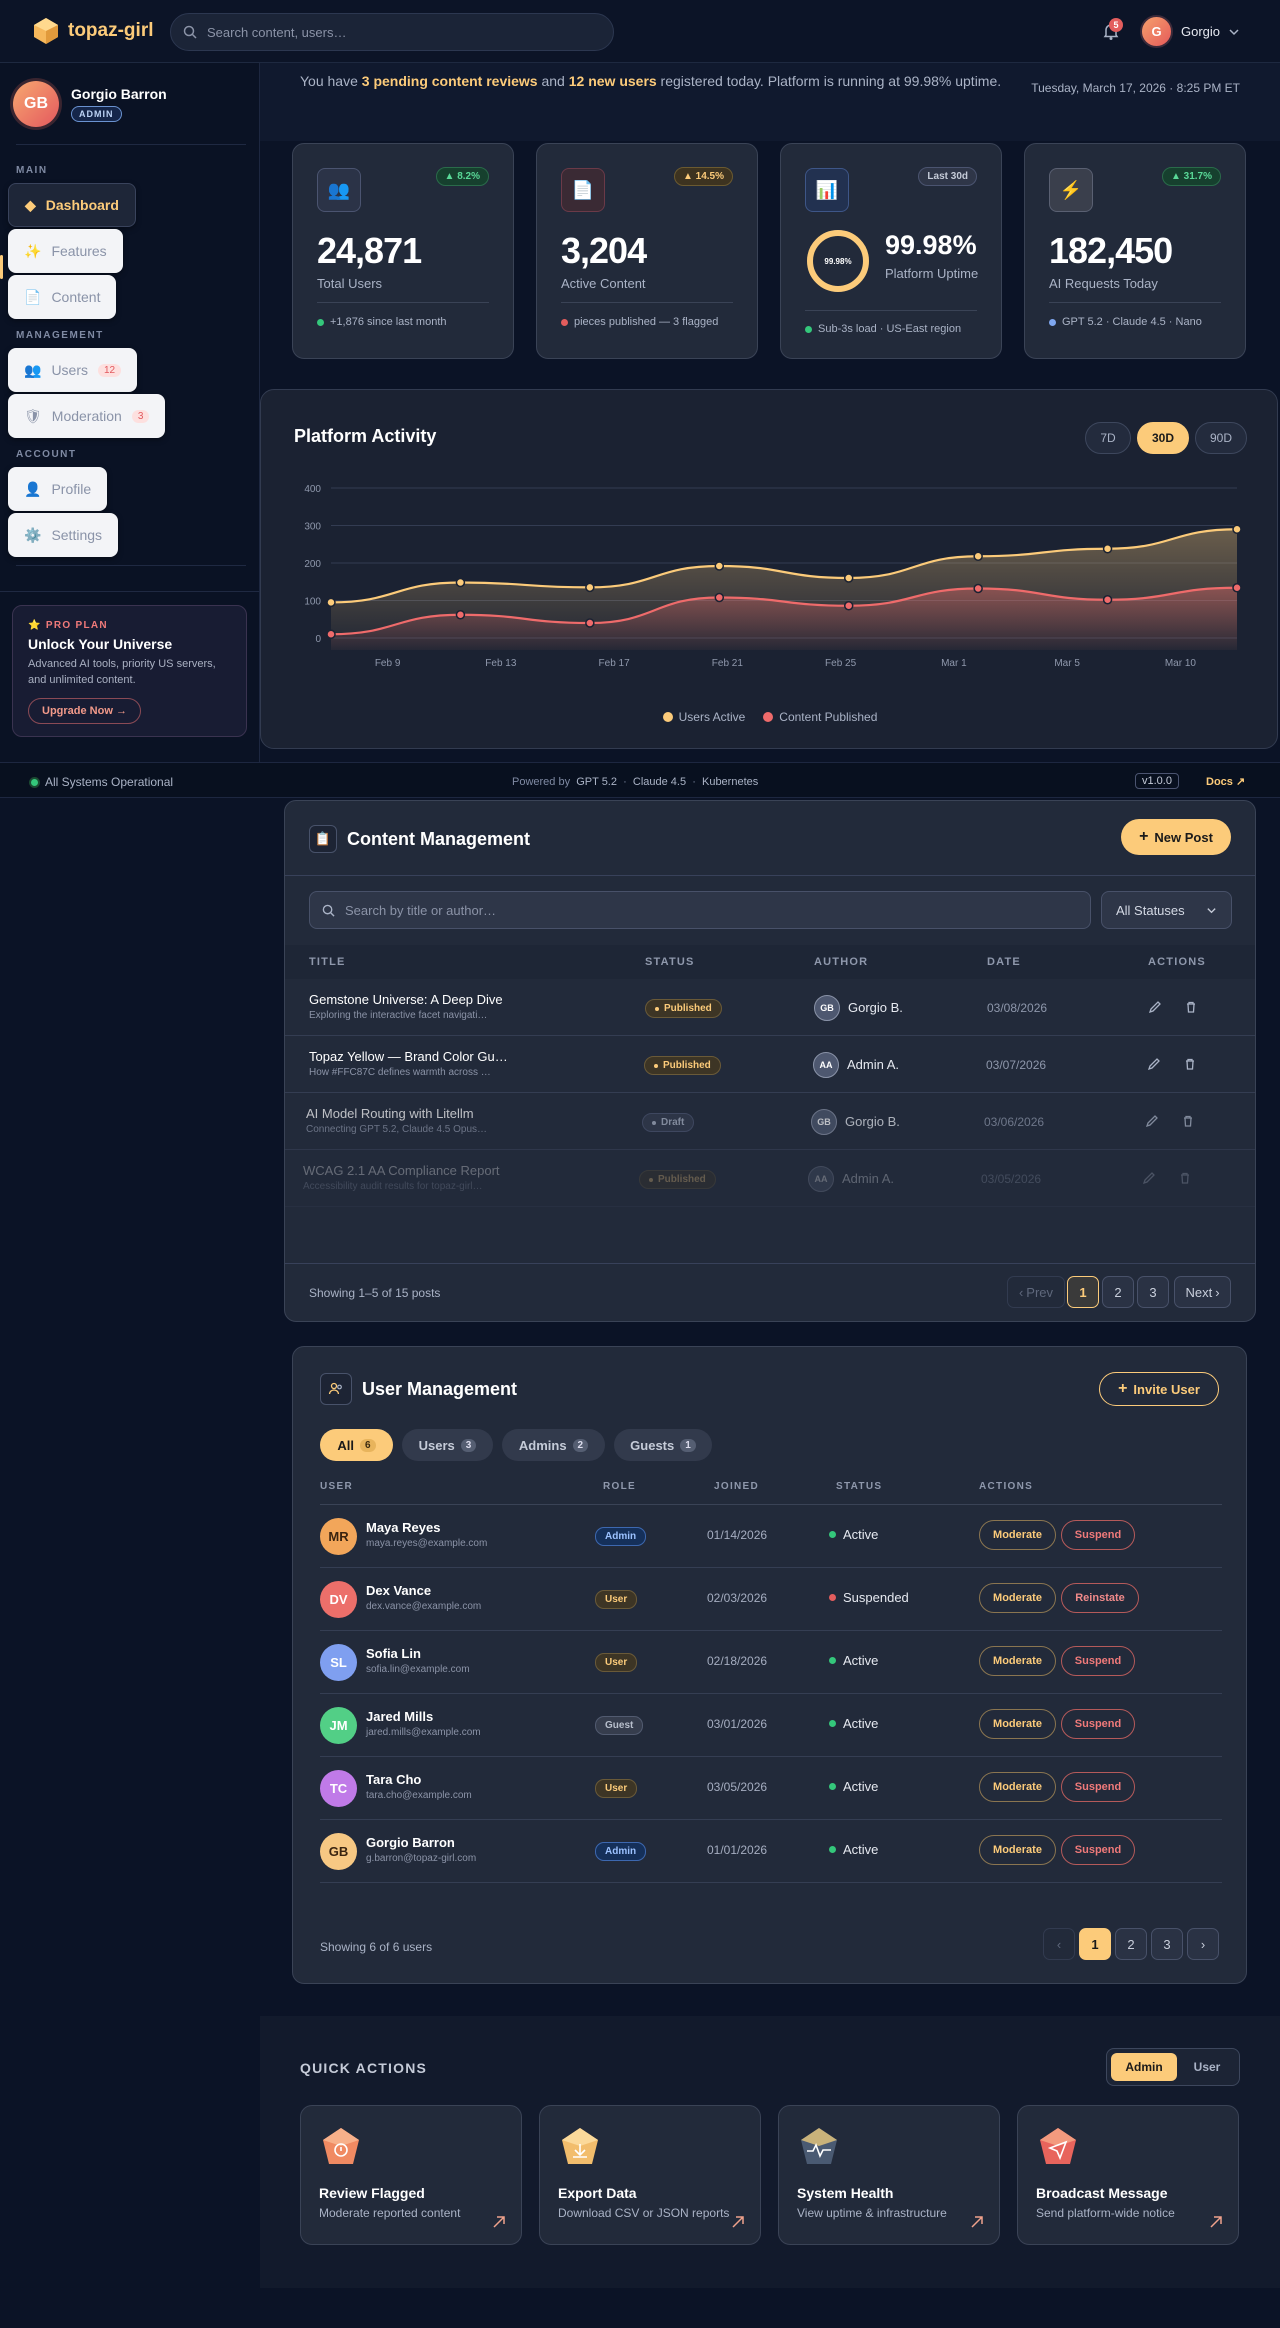  What do you see at coordinates (1226, 782) in the screenshot?
I see `docs-link: Docs ↗` at bounding box center [1226, 782].